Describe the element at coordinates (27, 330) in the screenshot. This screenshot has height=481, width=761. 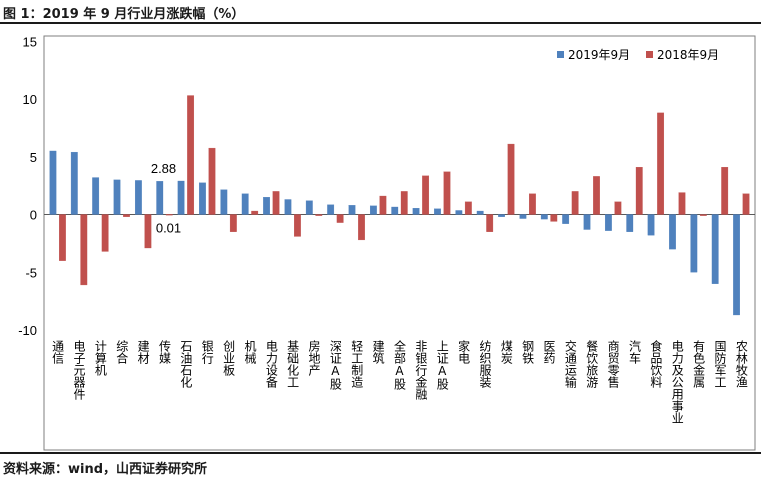
I see `y-tick-label: -10` at that location.